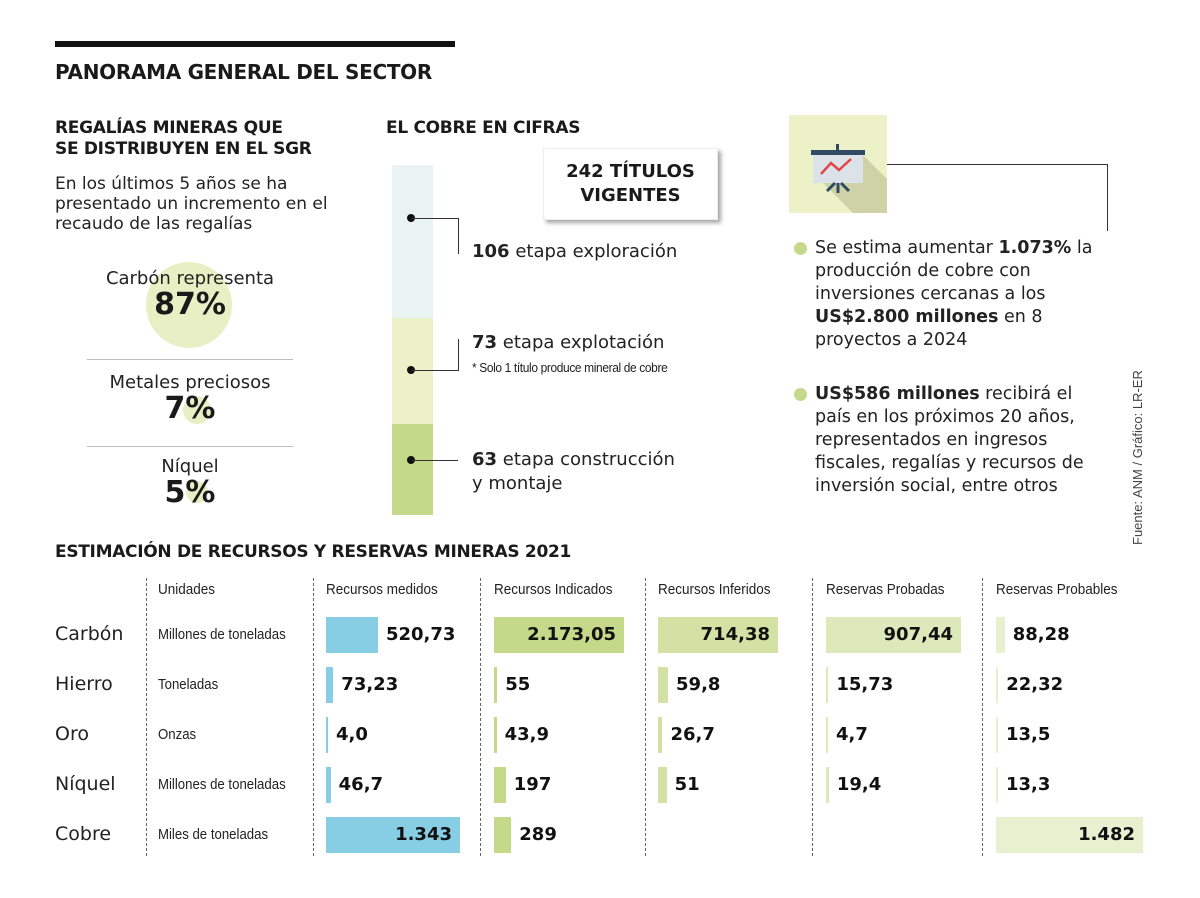 This screenshot has width=1200, height=898. Describe the element at coordinates (85, 784) in the screenshot. I see `row-mineral-label: Níquel` at that location.